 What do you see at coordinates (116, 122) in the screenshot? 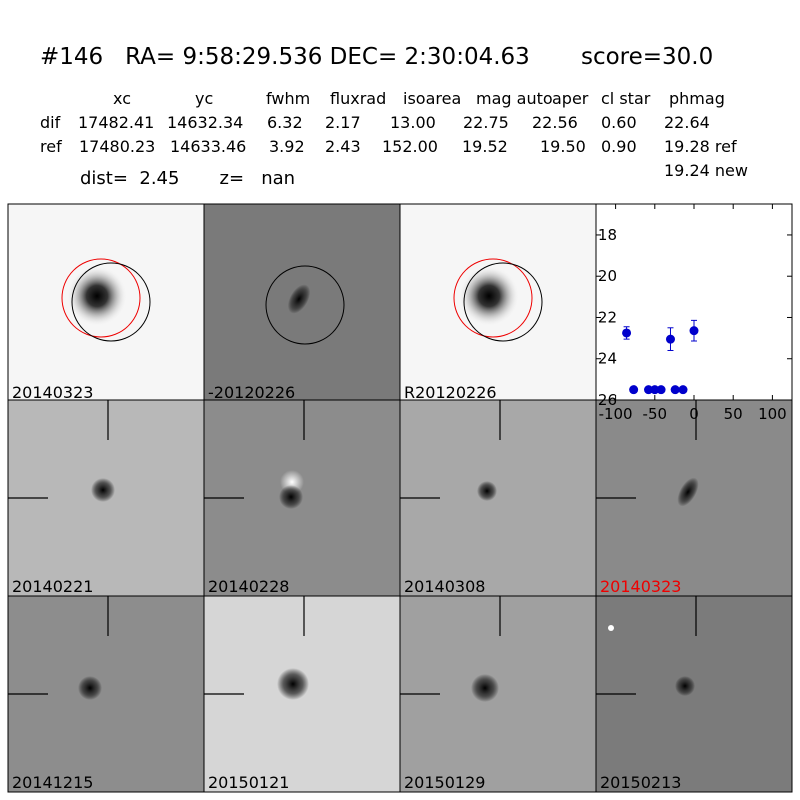
I see `cell: 17482.41` at bounding box center [116, 122].